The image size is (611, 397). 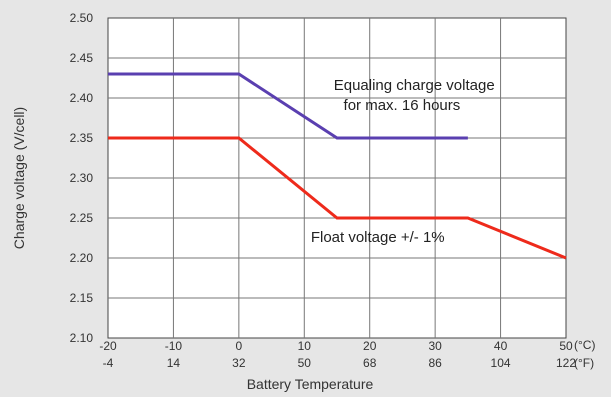 I want to click on y-tick-label: 2.40, so click(x=82, y=98).